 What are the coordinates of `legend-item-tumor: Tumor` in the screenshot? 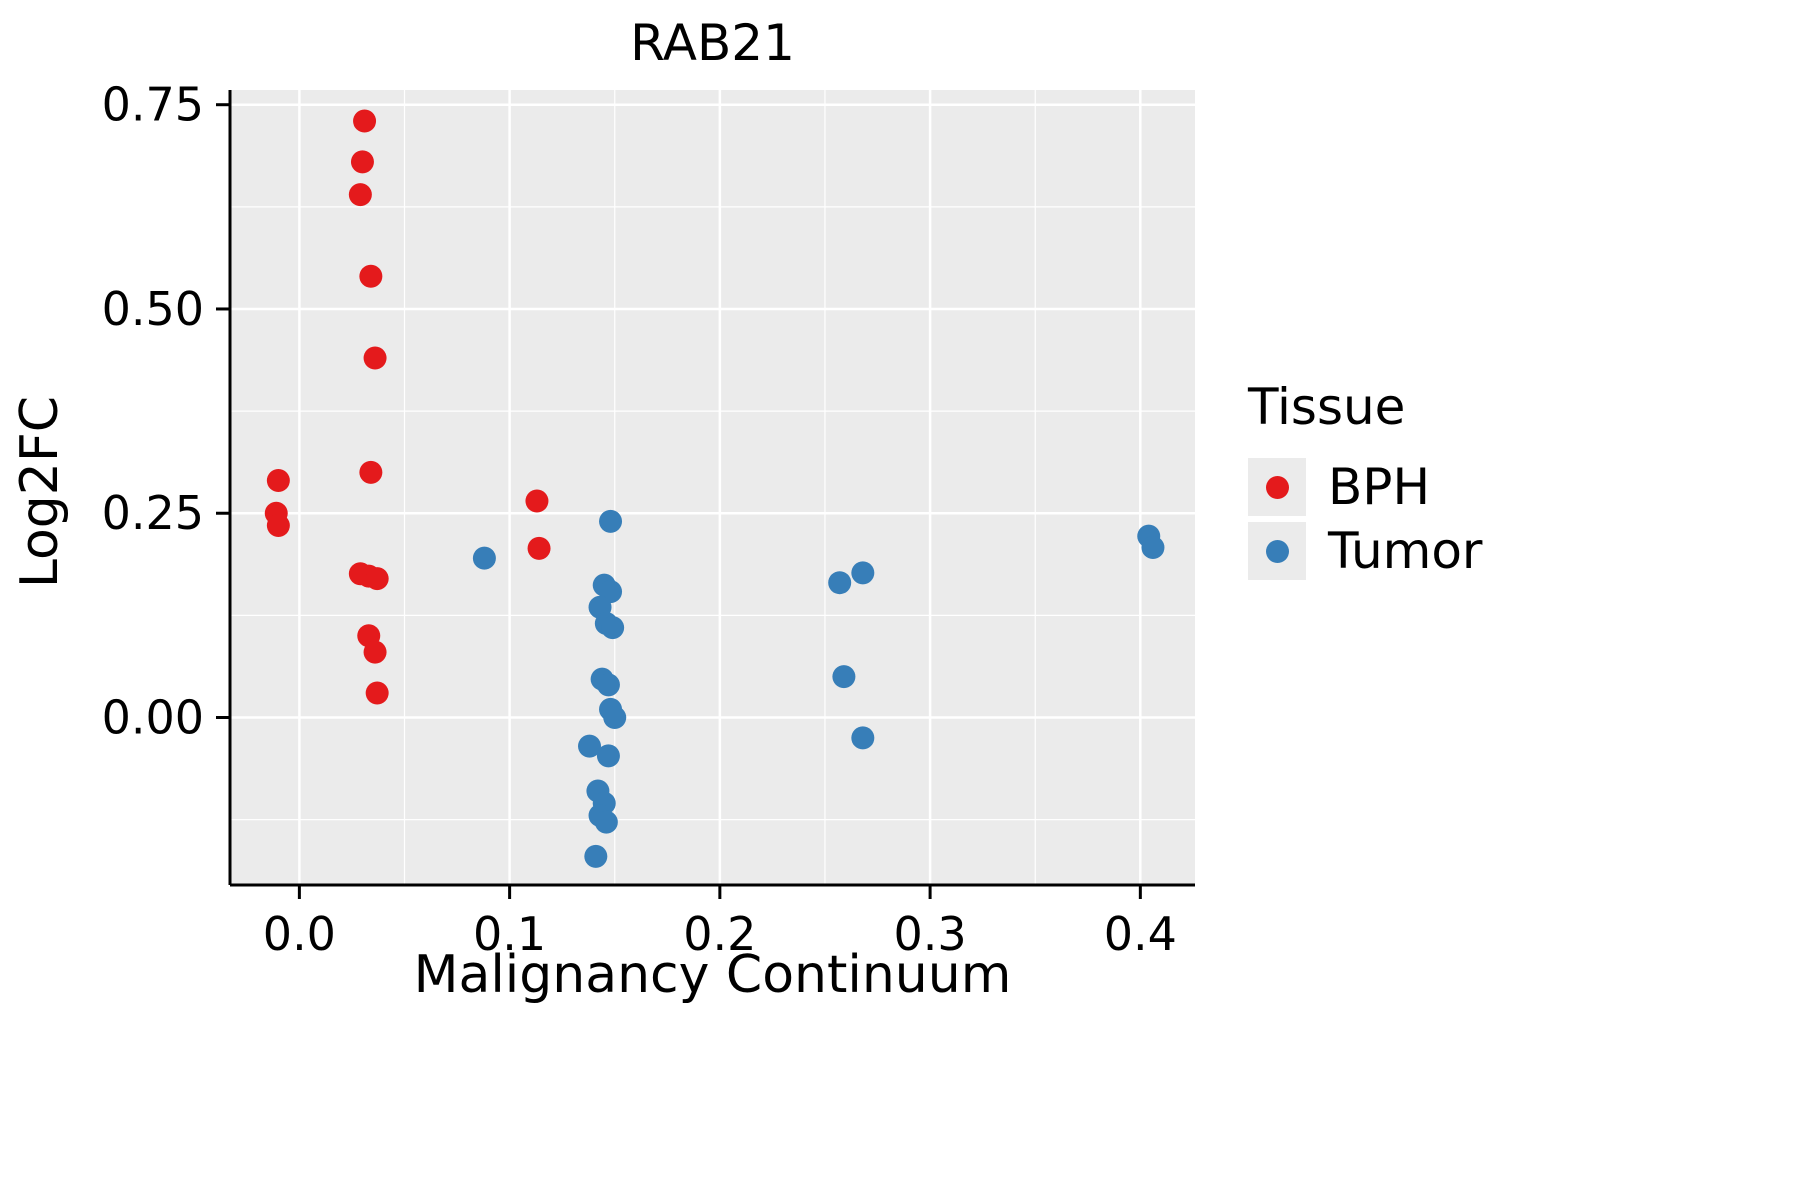 It's located at (1365, 551).